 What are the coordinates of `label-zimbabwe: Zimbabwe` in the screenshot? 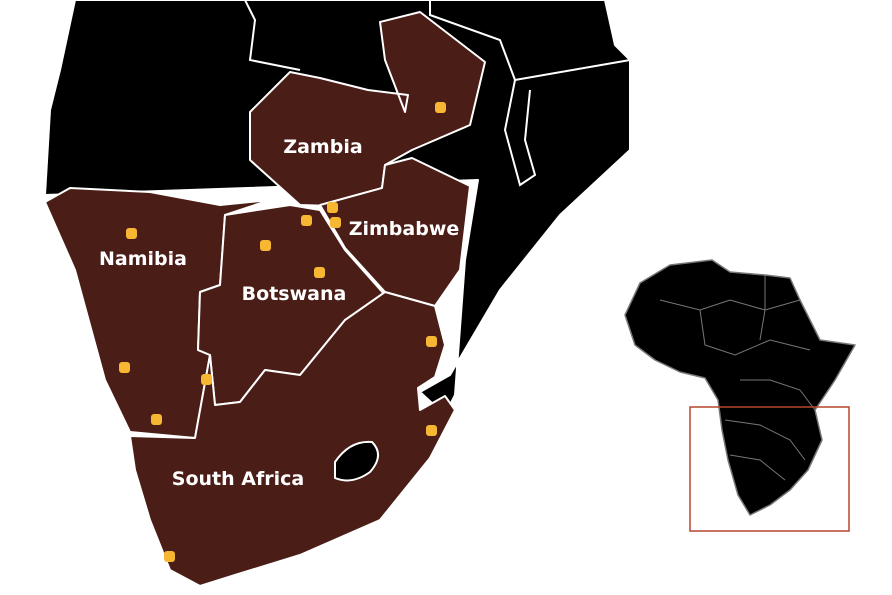 It's located at (404, 229).